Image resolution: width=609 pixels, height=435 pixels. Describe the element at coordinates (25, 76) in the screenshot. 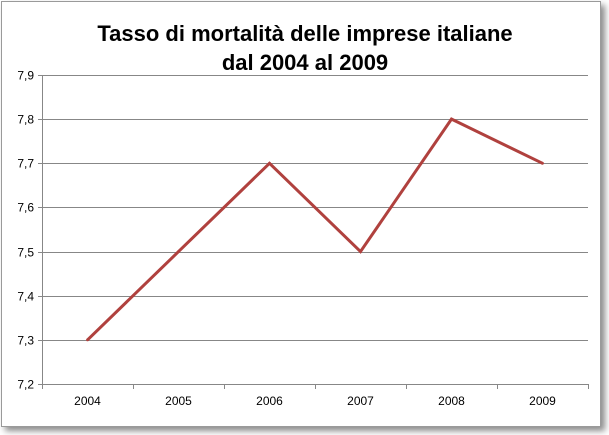

I see `y-tick-label: 7,9` at that location.